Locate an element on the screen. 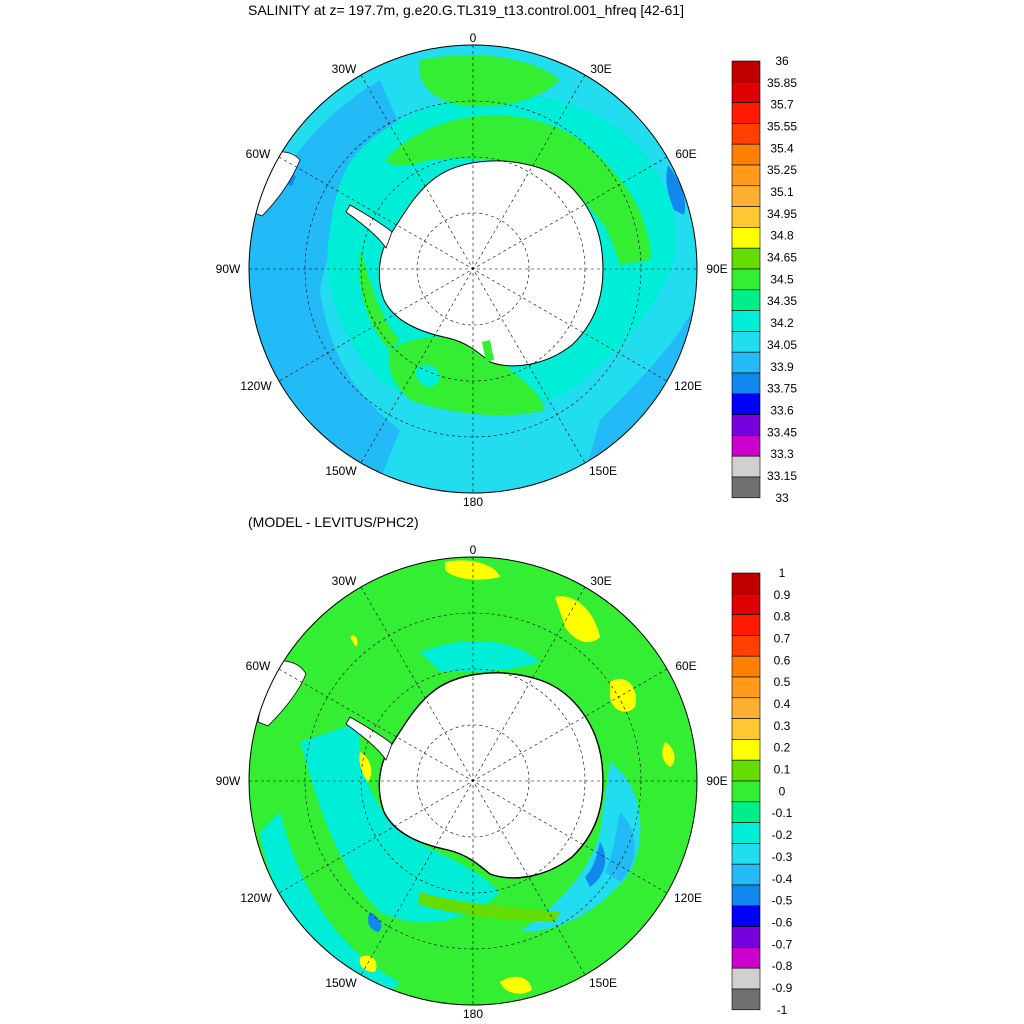  colorbar-tick-label: 34.05 is located at coordinates (782, 345).